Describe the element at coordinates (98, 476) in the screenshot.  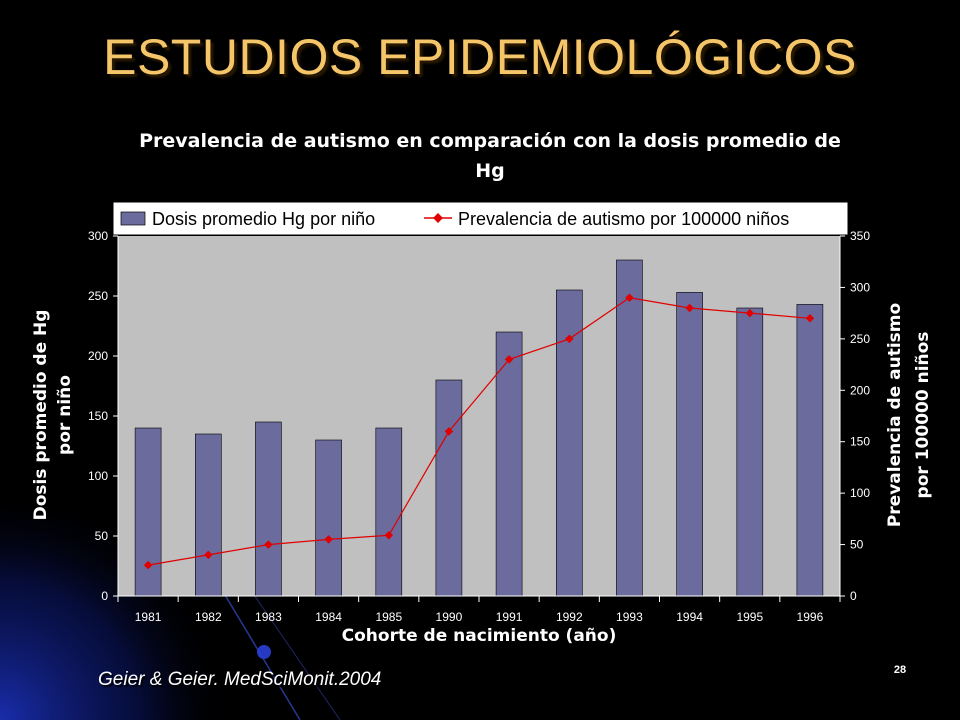
I see `y-left-tick-label-100: 100` at that location.